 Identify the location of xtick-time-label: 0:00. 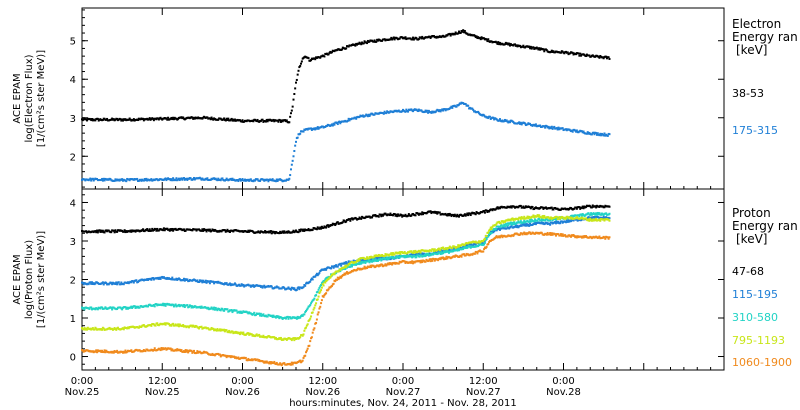
(403, 381).